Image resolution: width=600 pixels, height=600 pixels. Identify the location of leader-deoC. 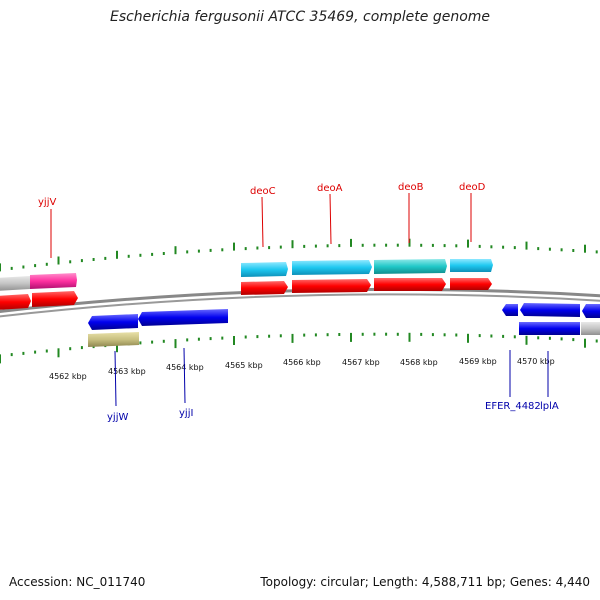
(262, 222).